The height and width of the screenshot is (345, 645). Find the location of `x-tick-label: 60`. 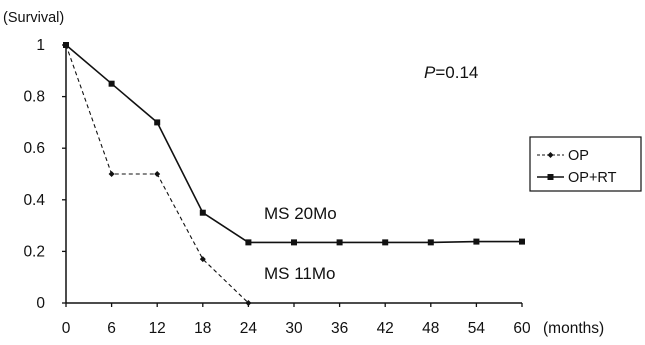

x-tick-label: 60 is located at coordinates (522, 328).